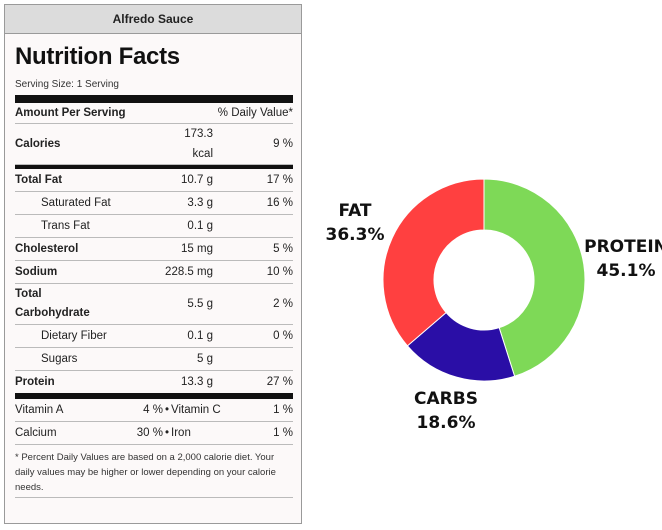 The image size is (662, 530). I want to click on nutrient-row-sugars: Sugars 5 g, so click(154, 359).